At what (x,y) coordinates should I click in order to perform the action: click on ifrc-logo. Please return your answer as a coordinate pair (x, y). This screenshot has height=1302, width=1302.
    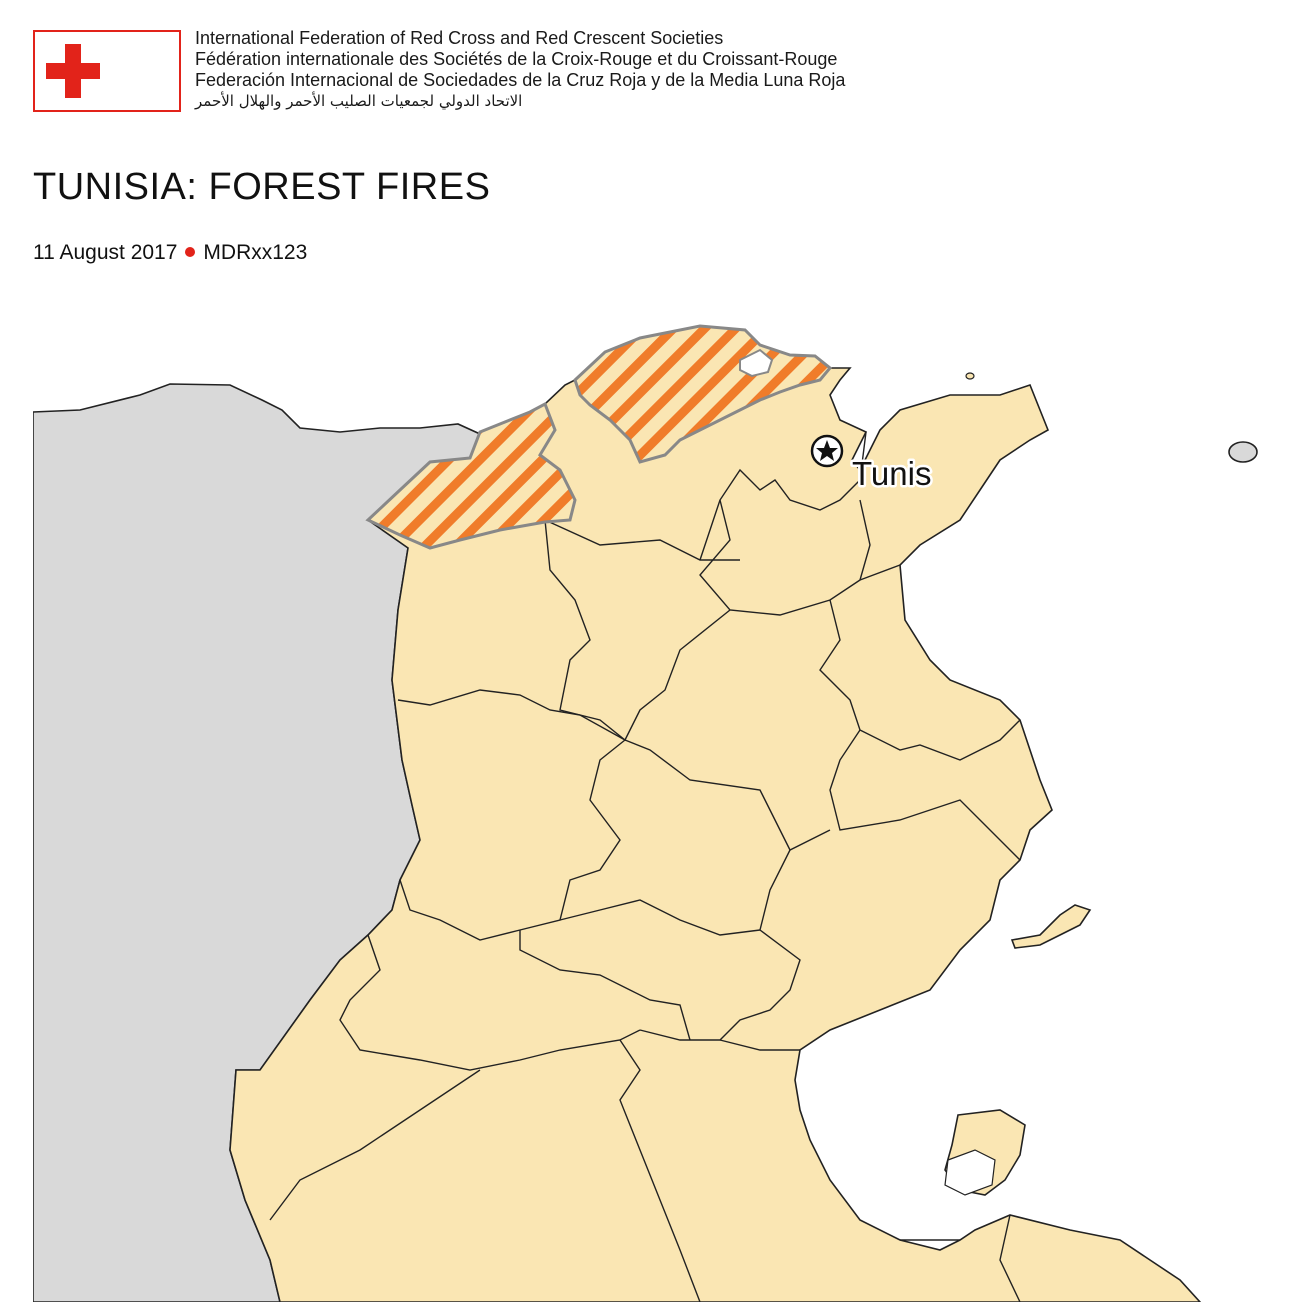
    Looking at the image, I should click on (107, 71).